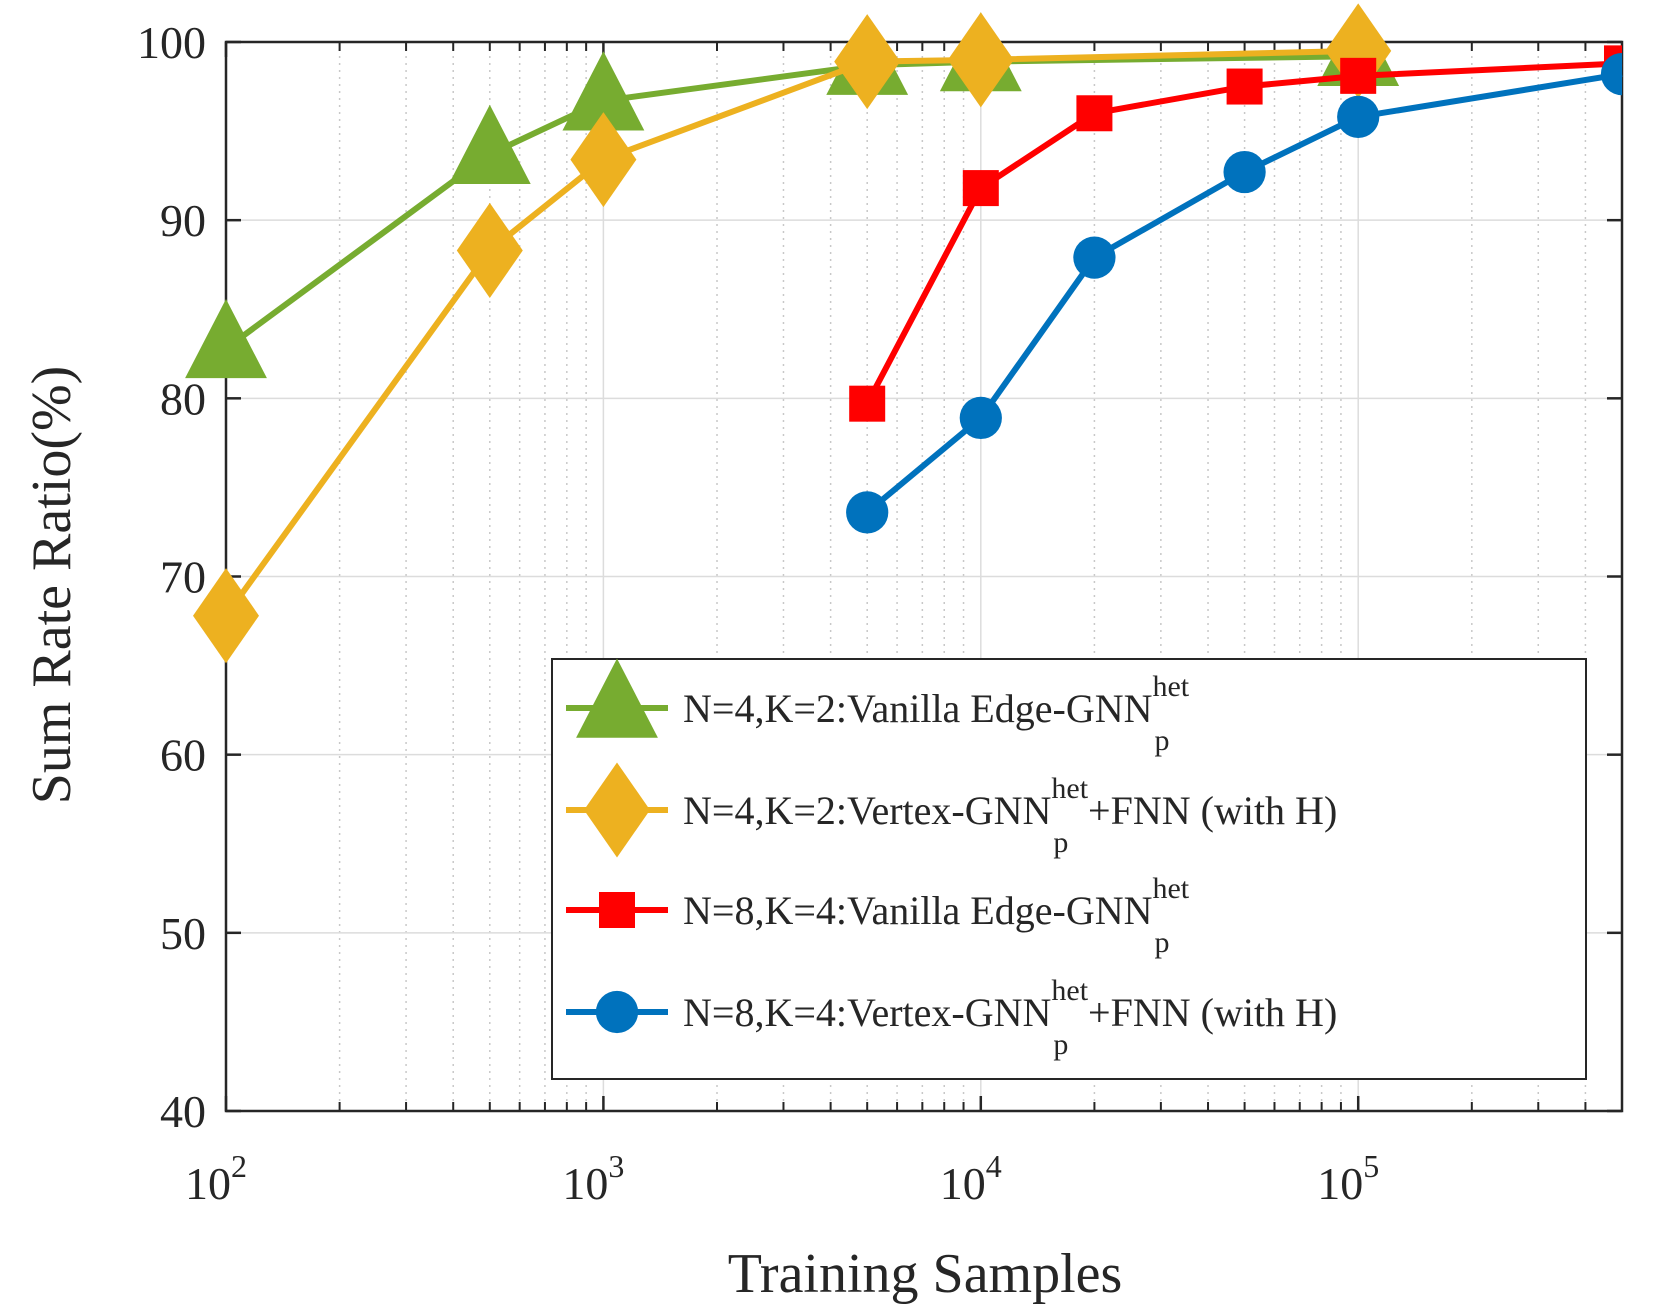 This screenshot has height=1316, width=1662. What do you see at coordinates (1010, 802) in the screenshot?
I see `legend-label: N=4,K=2:Vertex-GNNhet+FNN (with H)` at bounding box center [1010, 802].